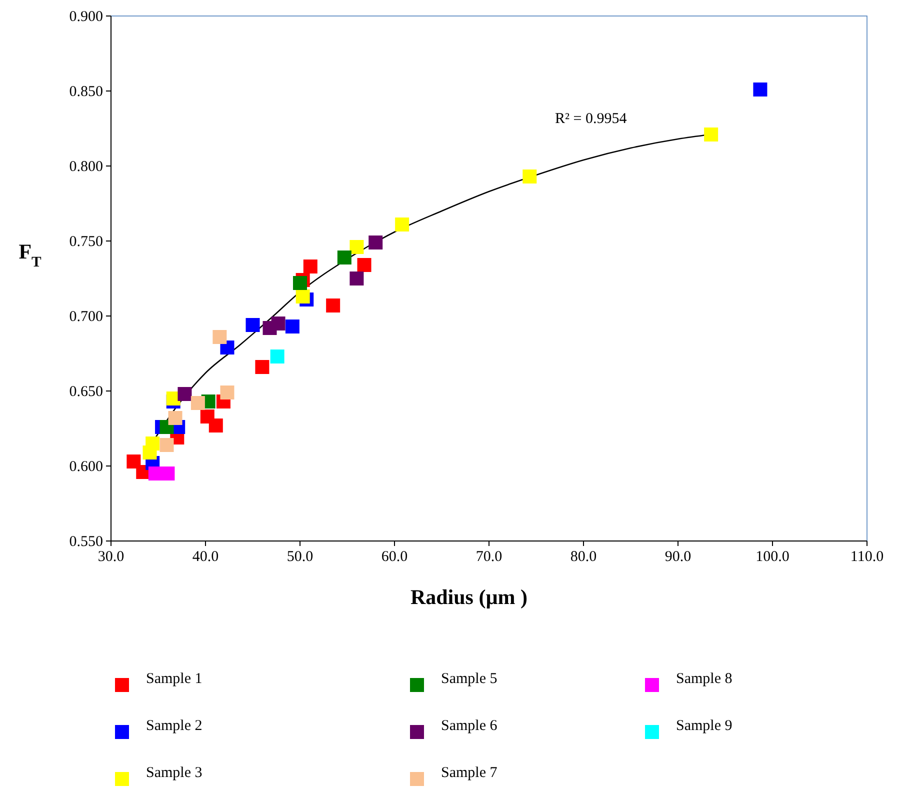 This screenshot has height=794, width=897. I want to click on legend-label: Sample 8, so click(704, 679).